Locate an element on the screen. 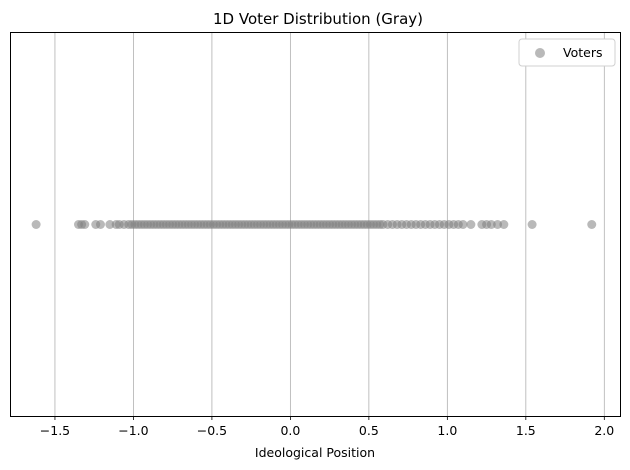  data-points is located at coordinates (314, 224).